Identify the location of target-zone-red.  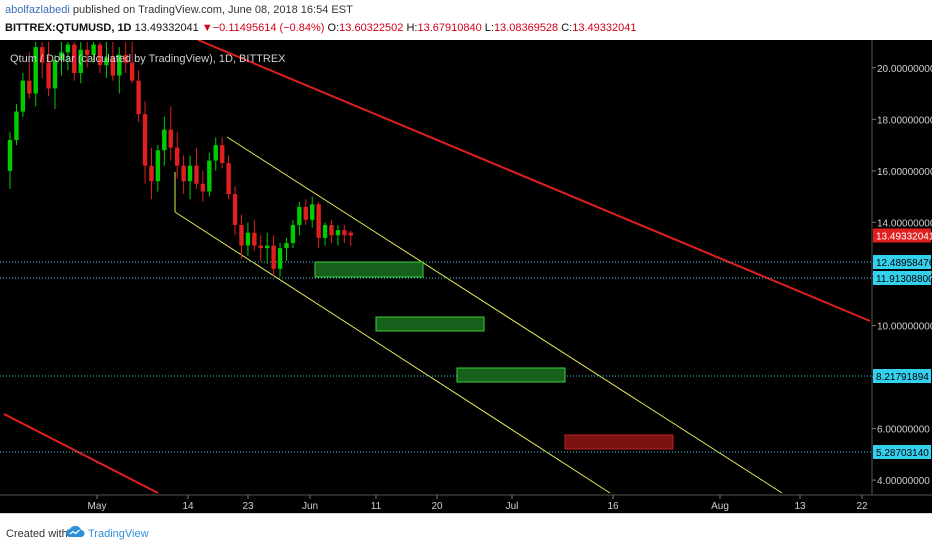
(619, 442).